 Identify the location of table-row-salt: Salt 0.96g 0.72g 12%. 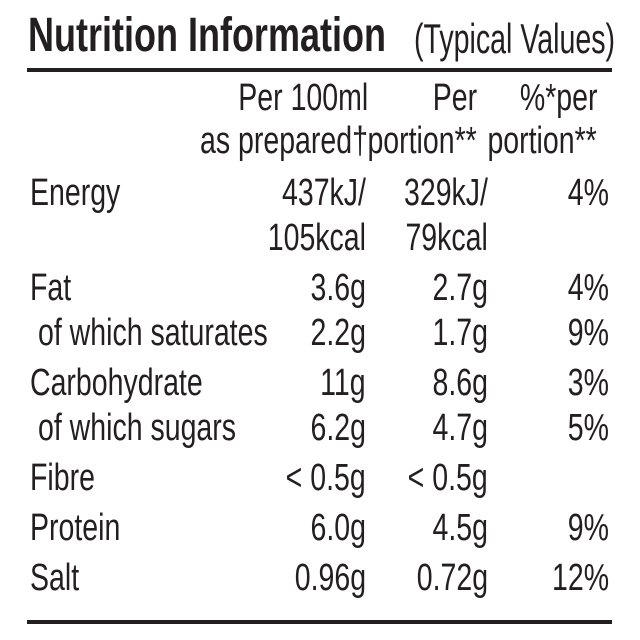
(320, 578).